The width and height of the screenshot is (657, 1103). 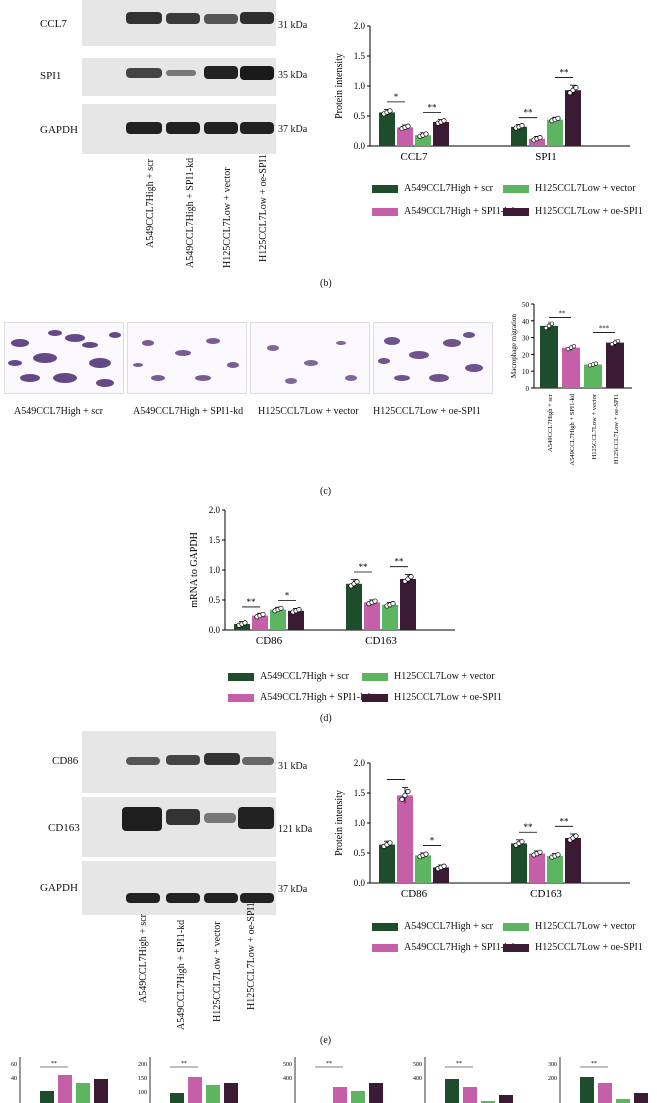 I want to click on category-label: H125CCL7Low + oe-SPI1, so click(x=616, y=429).